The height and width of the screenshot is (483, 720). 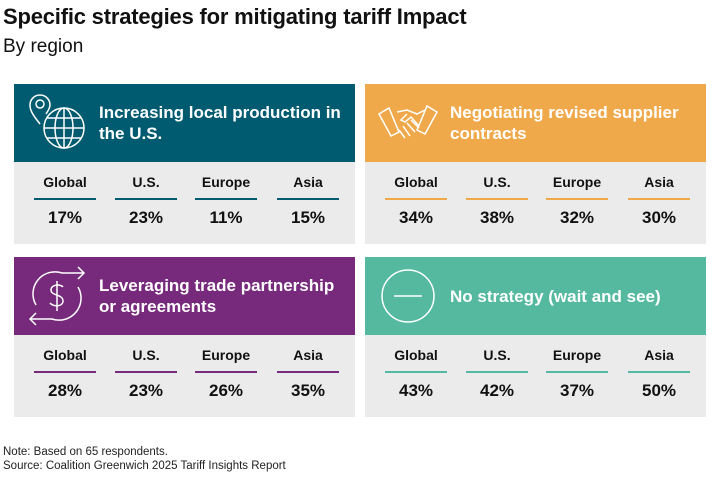 I want to click on card-body: Global 43% U.S. 42% Europe 37% Asia 50%, so click(x=535, y=376).